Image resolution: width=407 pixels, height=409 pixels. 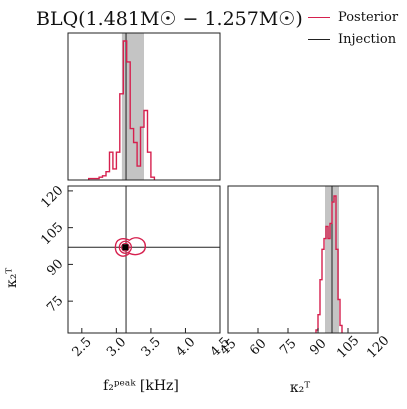 I want to click on joint-peak-marker, so click(x=125, y=247).